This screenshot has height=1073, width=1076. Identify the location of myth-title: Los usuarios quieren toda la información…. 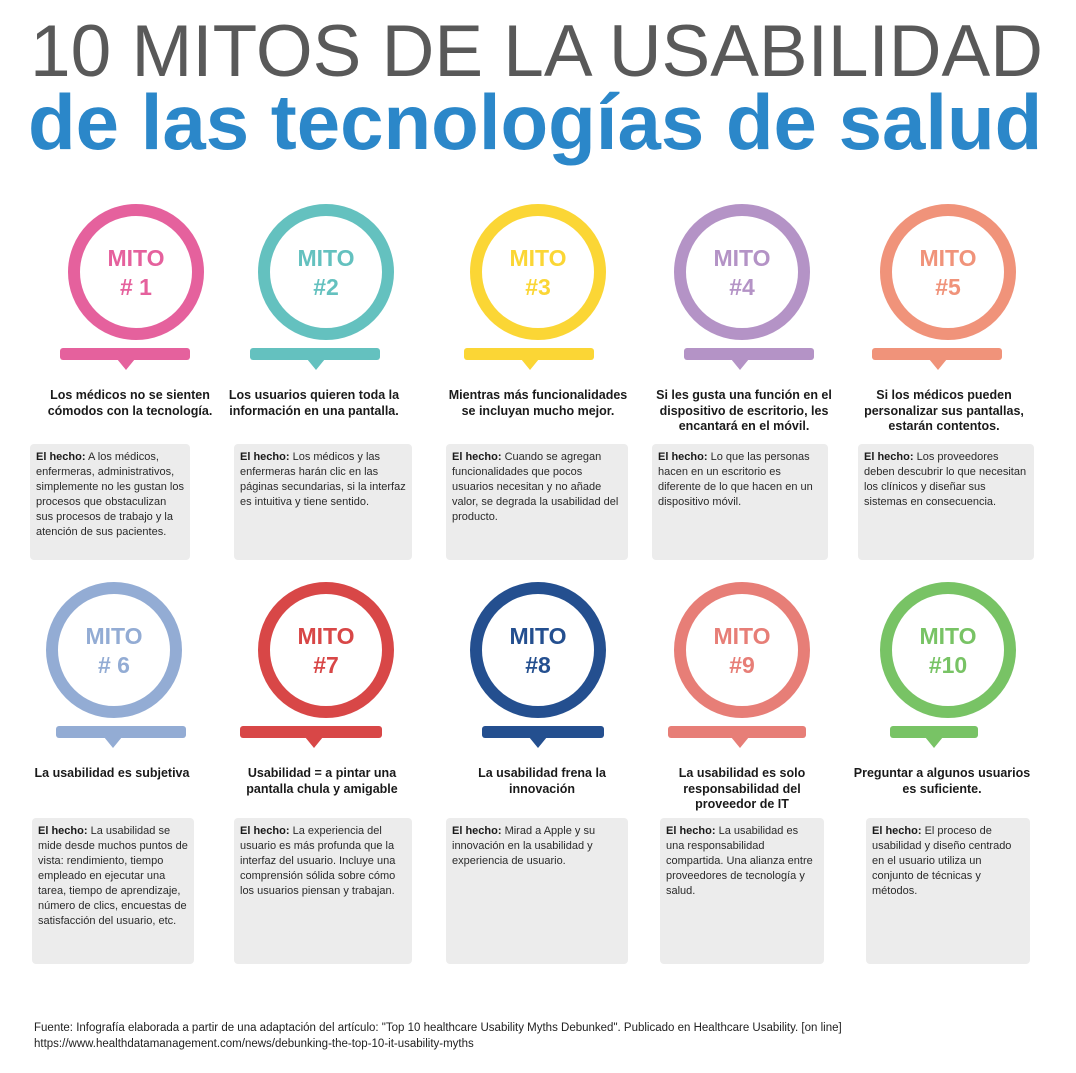
(314, 403).